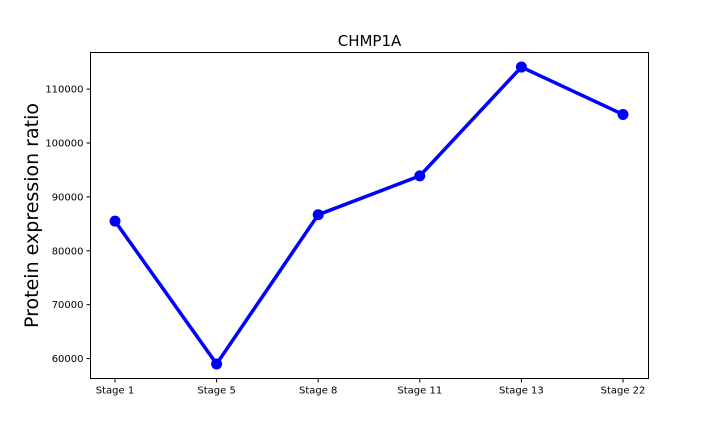 Image resolution: width=720 pixels, height=432 pixels. What do you see at coordinates (521, 391) in the screenshot?
I see `x-tick-label: Stage 13` at bounding box center [521, 391].